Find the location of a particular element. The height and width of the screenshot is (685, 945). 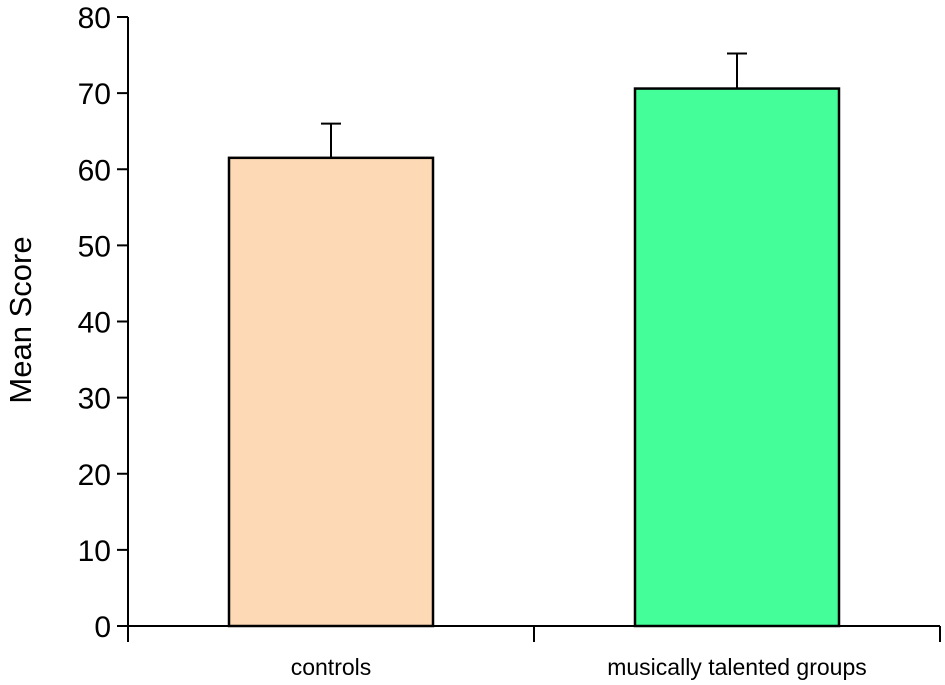

category-labels: controls musically talented groups is located at coordinates (579, 667).